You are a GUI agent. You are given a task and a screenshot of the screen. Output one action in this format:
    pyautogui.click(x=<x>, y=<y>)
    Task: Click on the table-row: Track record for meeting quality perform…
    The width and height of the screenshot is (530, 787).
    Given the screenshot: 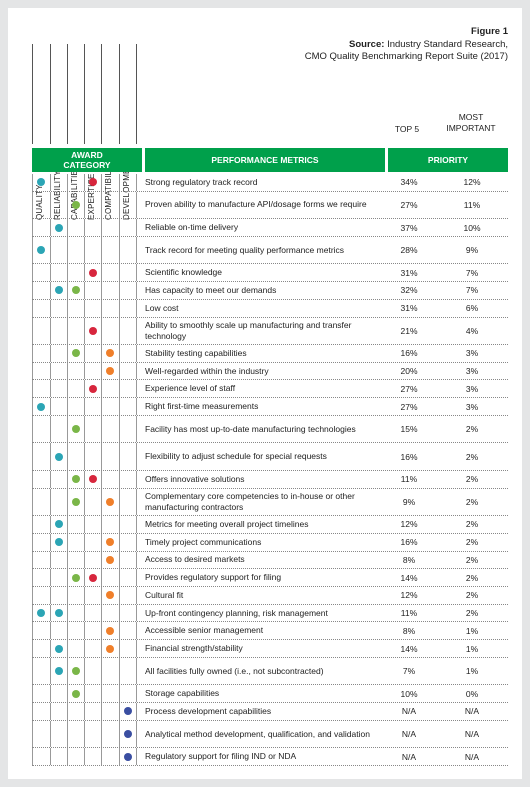 What is the action you would take?
    pyautogui.click(x=270, y=250)
    